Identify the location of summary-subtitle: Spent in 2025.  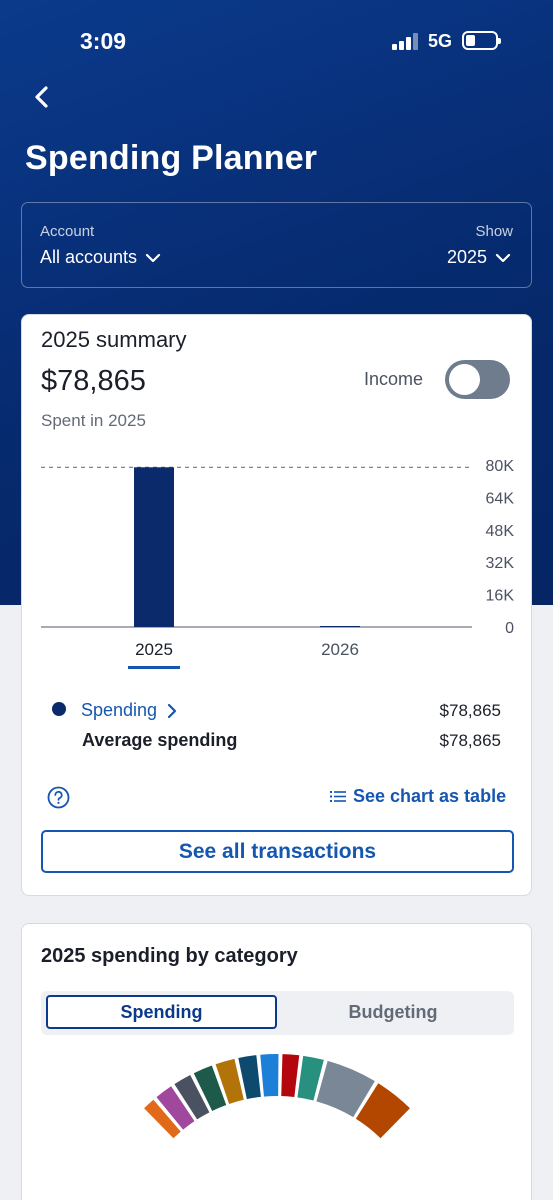
(93, 420).